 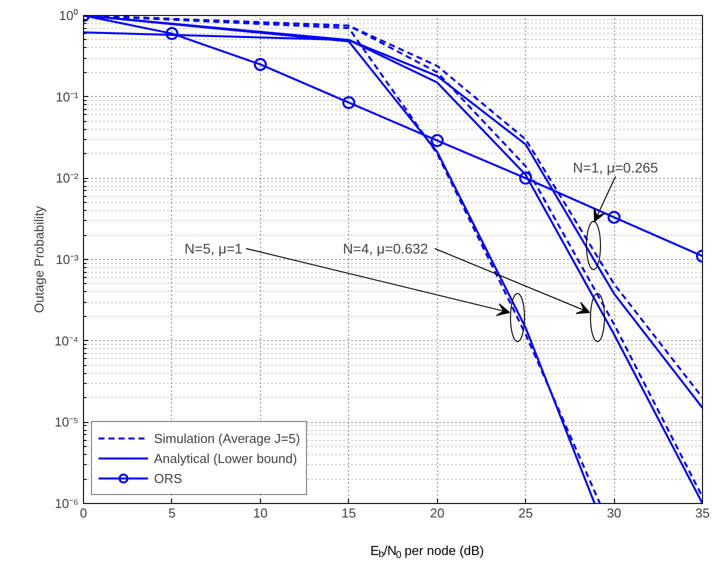 What do you see at coordinates (172, 513) in the screenshot?
I see `x-tick-label: 5` at bounding box center [172, 513].